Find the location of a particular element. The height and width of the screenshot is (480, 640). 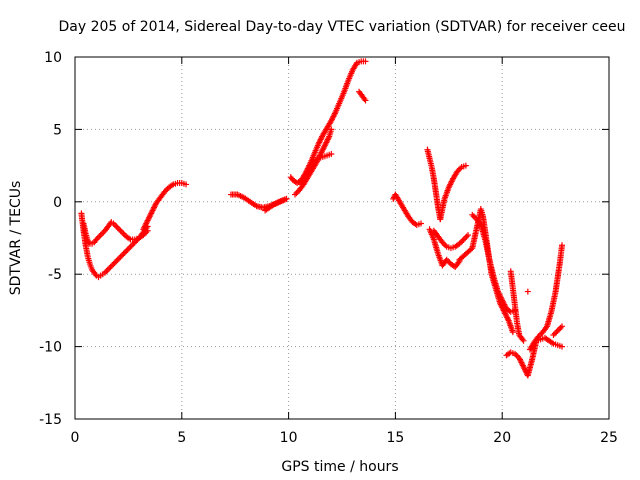

y-tick-label: -5 is located at coordinates (55, 275).